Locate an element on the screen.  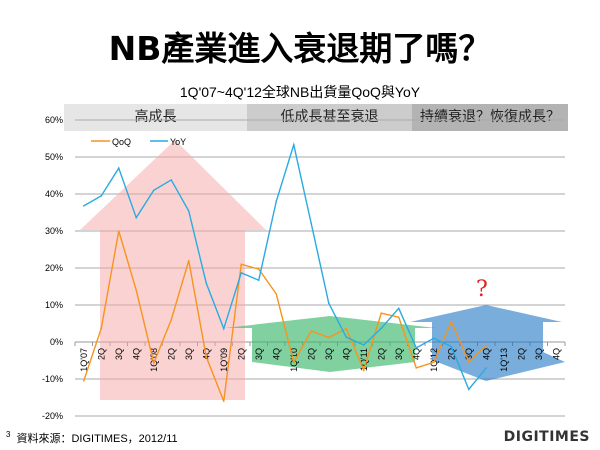
x-tick-label: 1Q'12 is located at coordinates (434, 360).